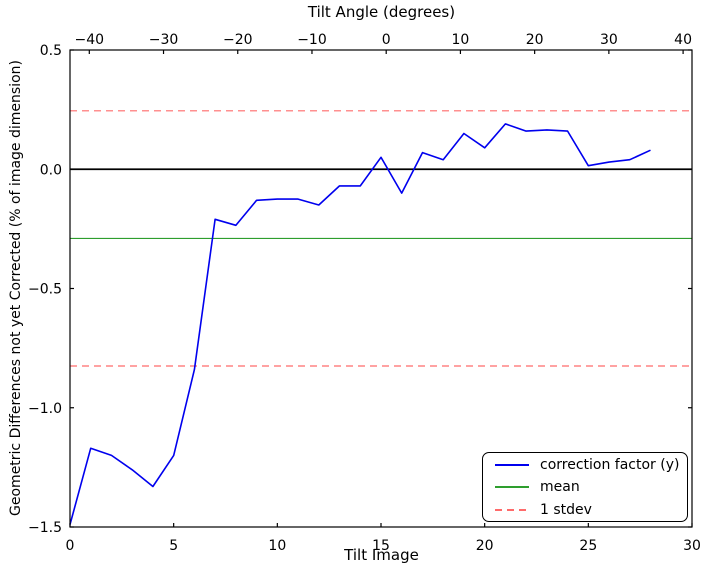  I want to click on x-tick-label: 30, so click(692, 546).